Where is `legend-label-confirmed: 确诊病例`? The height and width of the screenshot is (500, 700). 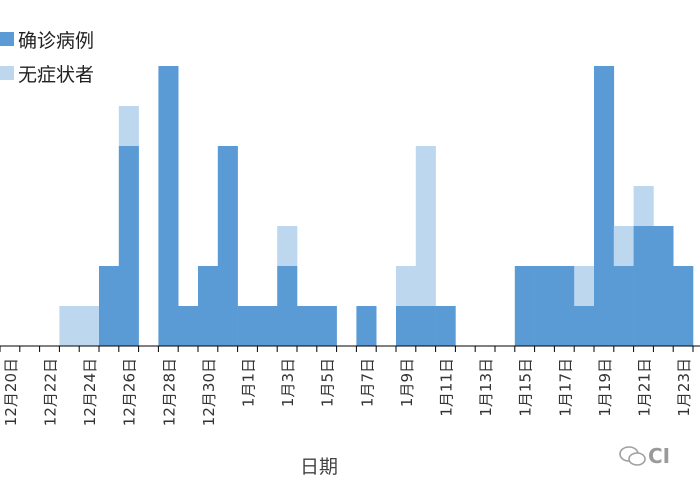
legend-label-confirmed: 确诊病例 is located at coordinates (56, 40).